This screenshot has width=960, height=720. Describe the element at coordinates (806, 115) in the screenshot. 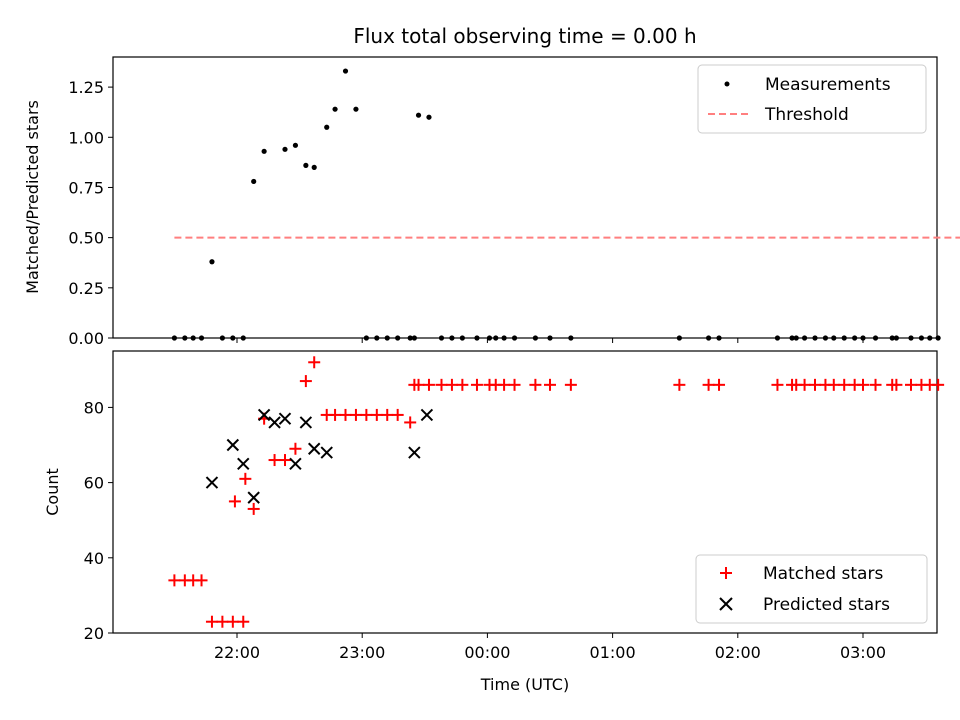

I see `legend-threshold-label: Threshold` at that location.